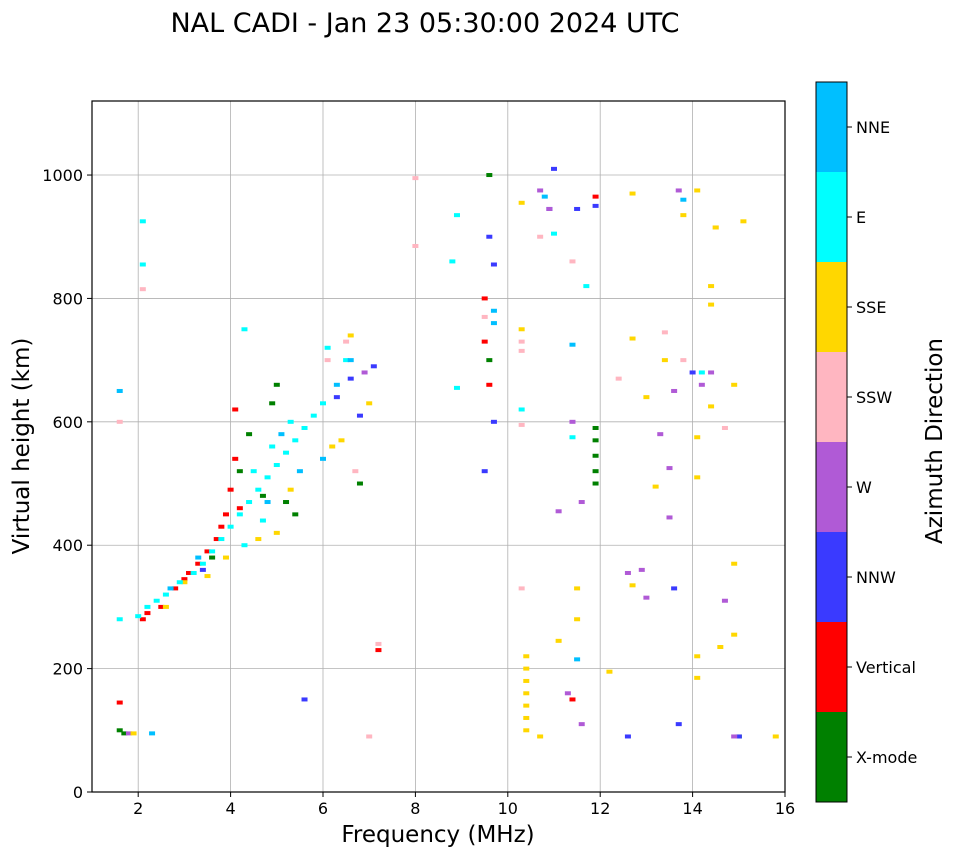  Describe the element at coordinates (886, 757) in the screenshot. I see `colorbar-tick-label: X-mode` at that location.